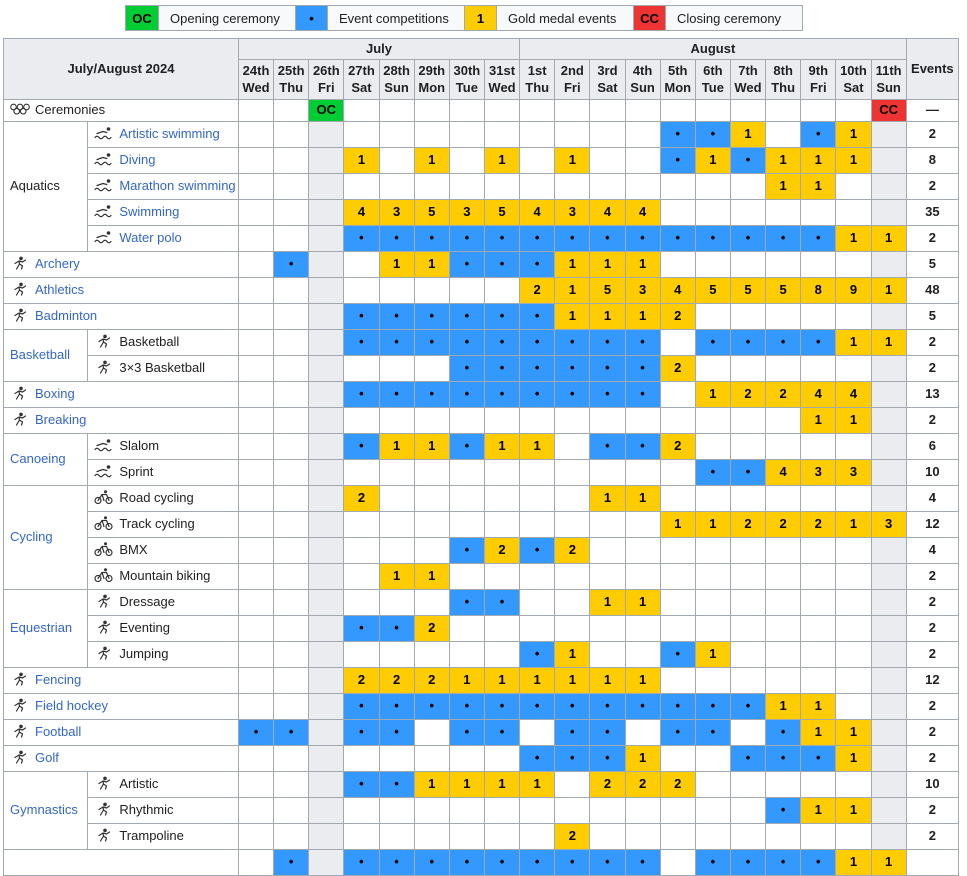 The height and width of the screenshot is (876, 967). I want to click on sport-link-equestrian: Equestrian, so click(41, 628).